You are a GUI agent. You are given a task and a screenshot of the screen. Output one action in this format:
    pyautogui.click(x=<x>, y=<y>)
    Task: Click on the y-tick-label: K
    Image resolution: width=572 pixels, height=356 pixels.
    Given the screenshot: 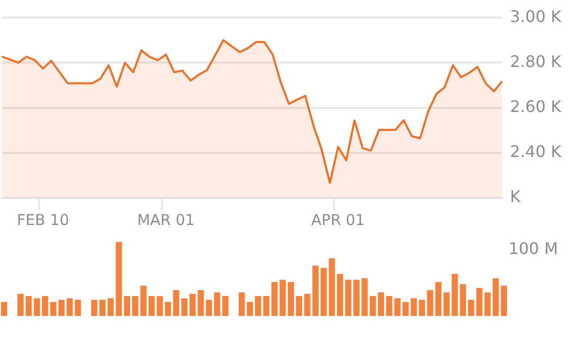 What is the action you would take?
    pyautogui.click(x=515, y=196)
    